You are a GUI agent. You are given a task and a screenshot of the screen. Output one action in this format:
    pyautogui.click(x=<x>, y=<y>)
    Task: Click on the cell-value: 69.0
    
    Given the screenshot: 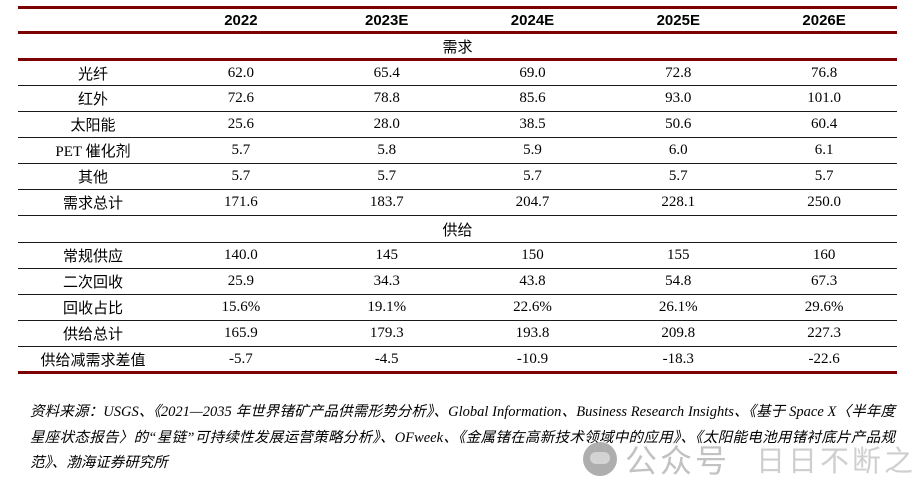 What is the action you would take?
    pyautogui.click(x=532, y=72)
    